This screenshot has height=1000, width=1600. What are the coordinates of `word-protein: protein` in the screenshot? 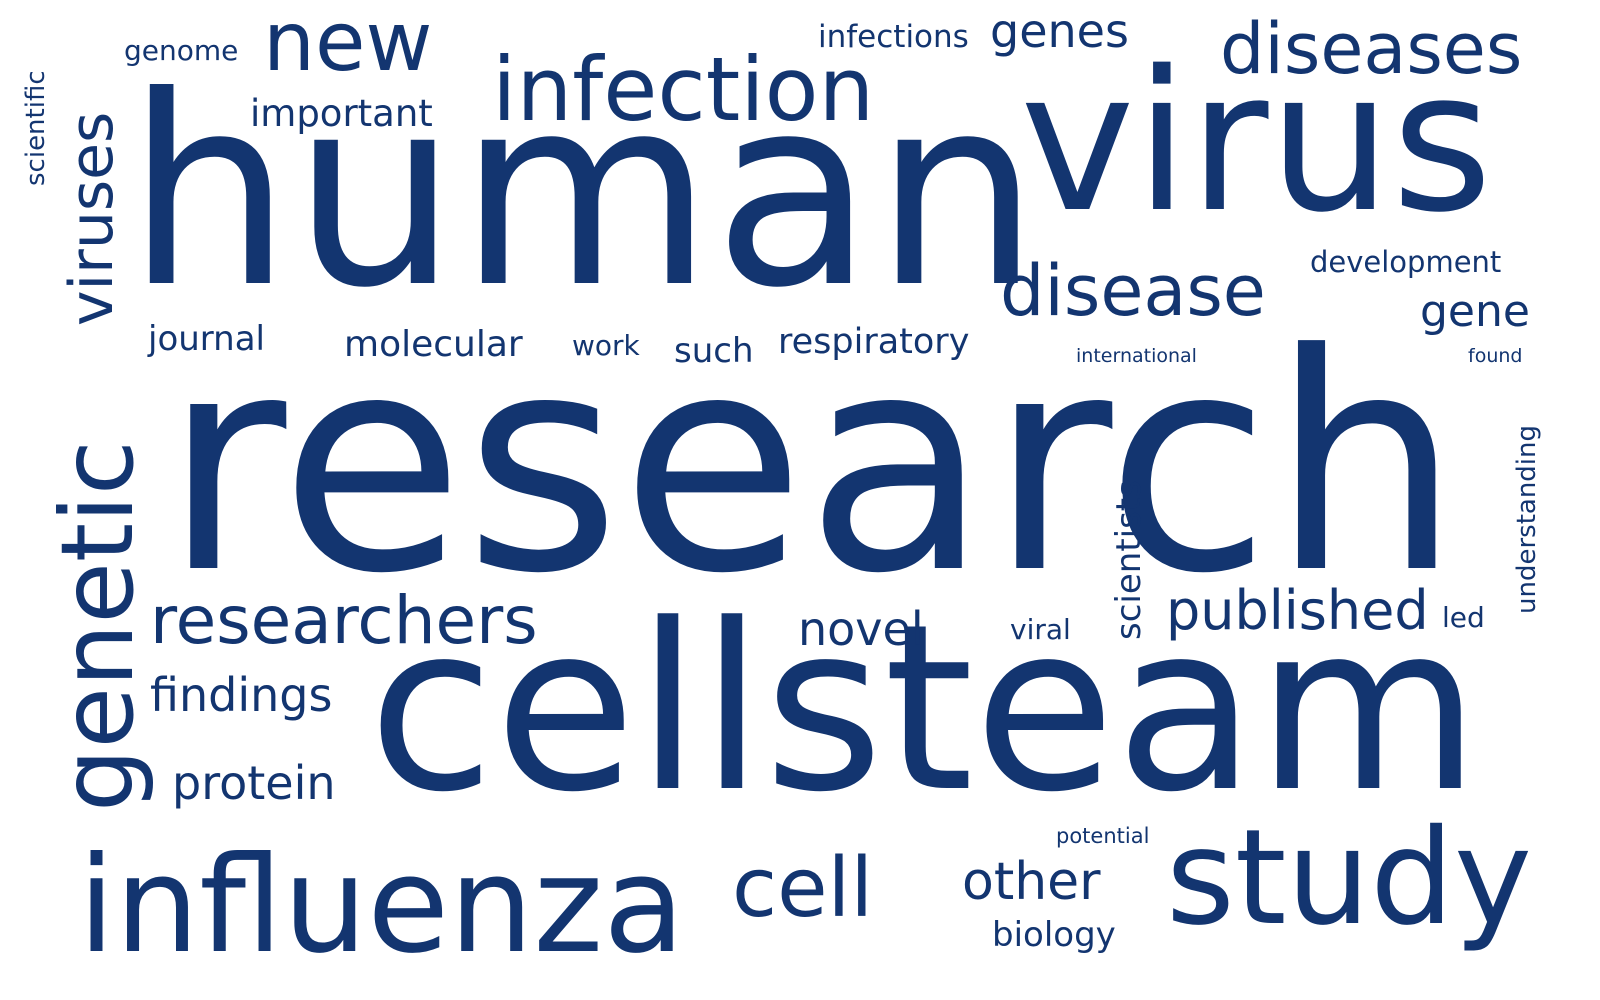 It's located at (254, 783).